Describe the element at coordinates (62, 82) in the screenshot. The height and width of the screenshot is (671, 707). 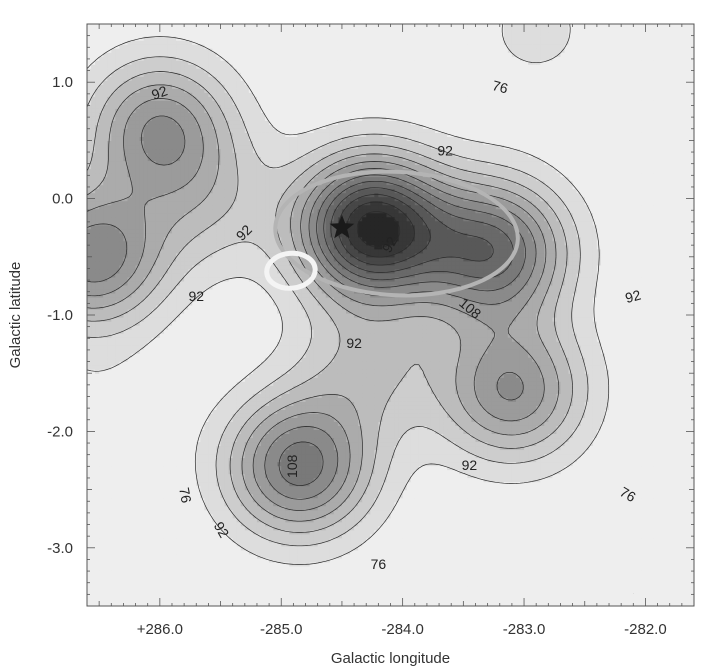
I see `y-tick-label: 1.0` at that location.